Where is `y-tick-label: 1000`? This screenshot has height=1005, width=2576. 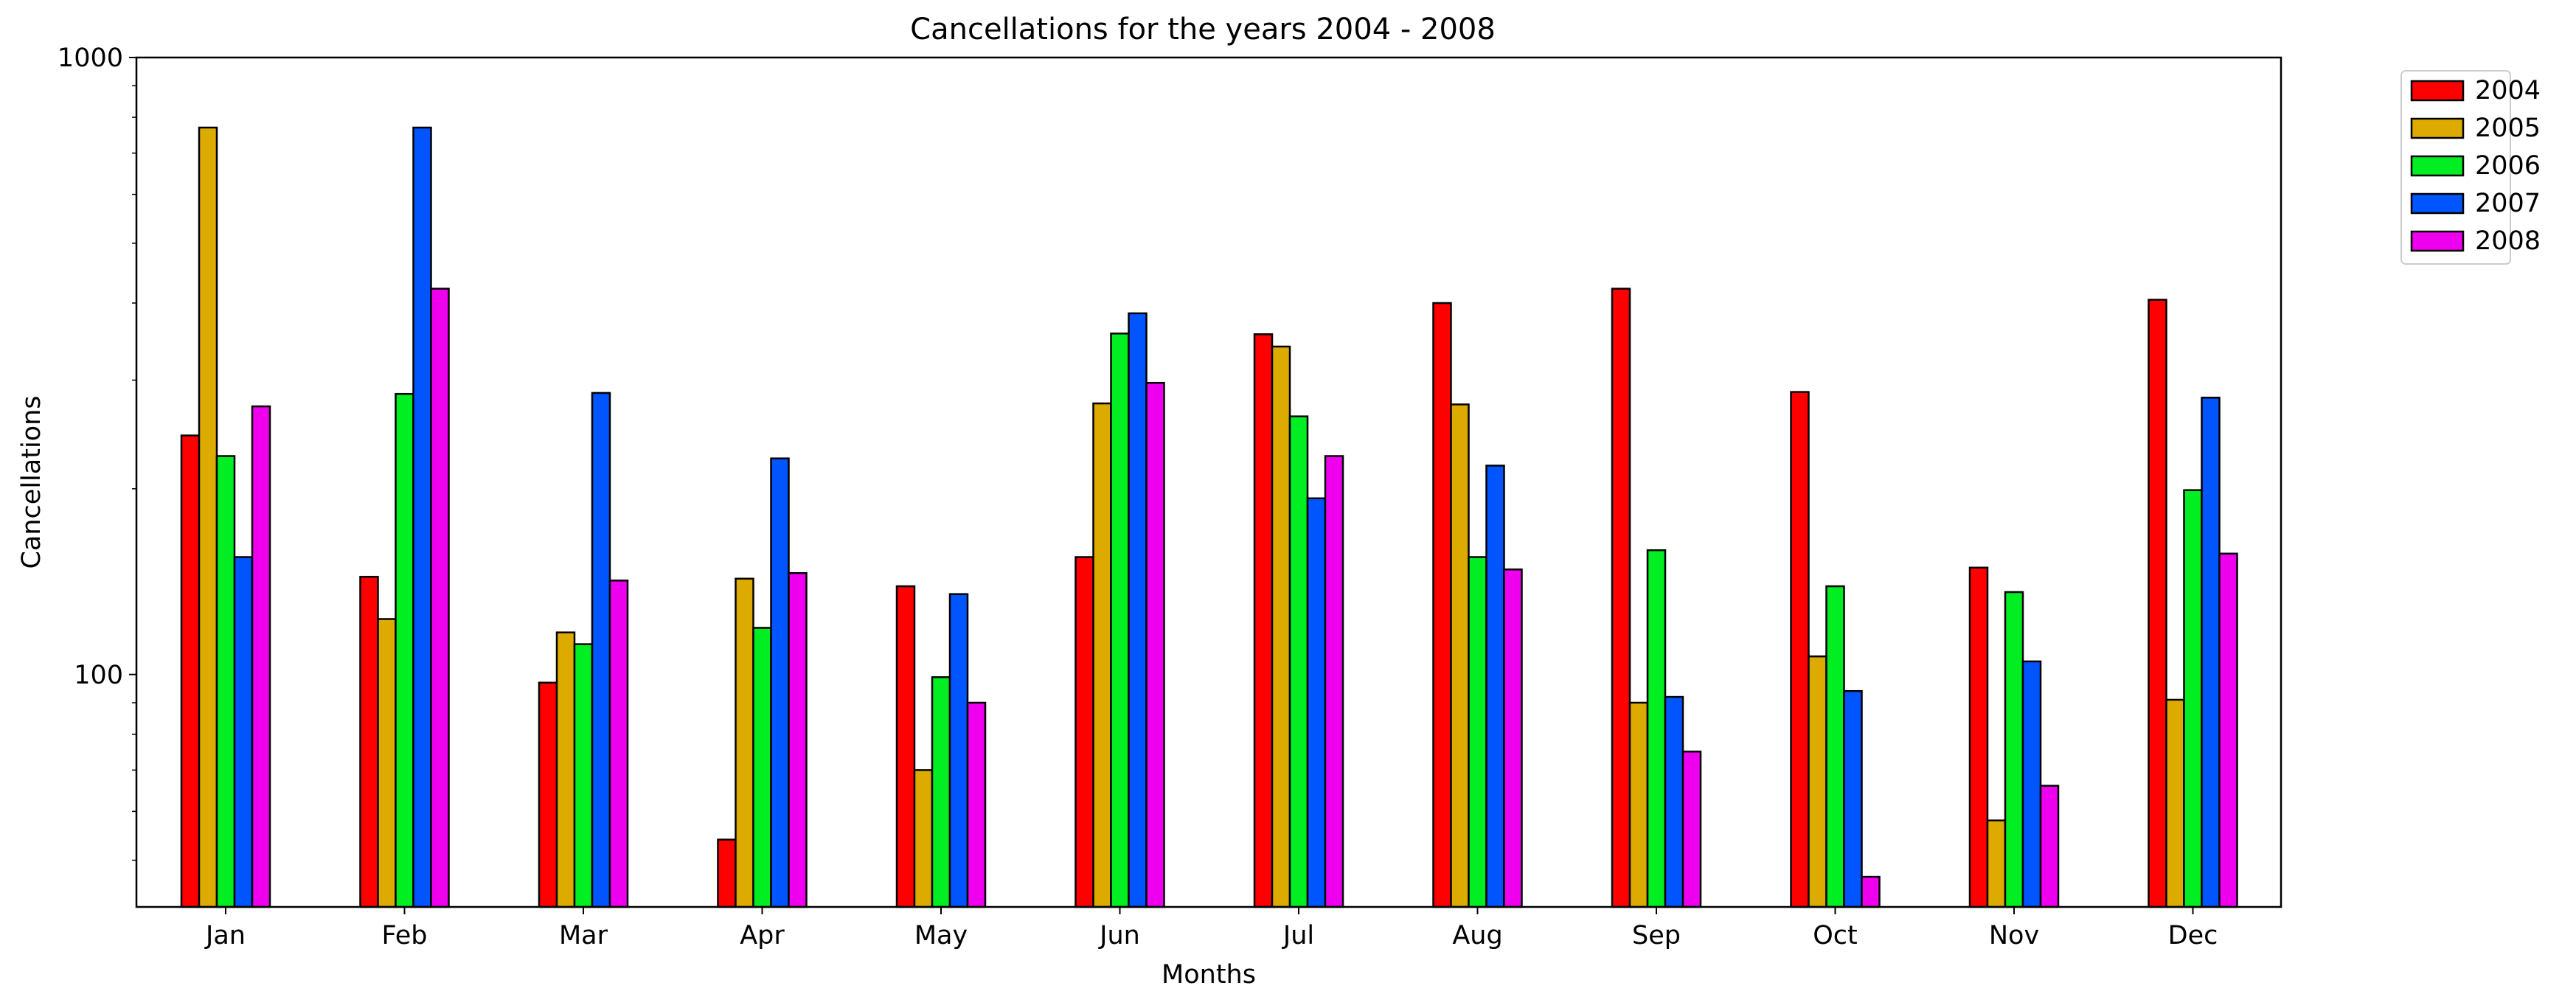
y-tick-label: 1000 is located at coordinates (90, 58).